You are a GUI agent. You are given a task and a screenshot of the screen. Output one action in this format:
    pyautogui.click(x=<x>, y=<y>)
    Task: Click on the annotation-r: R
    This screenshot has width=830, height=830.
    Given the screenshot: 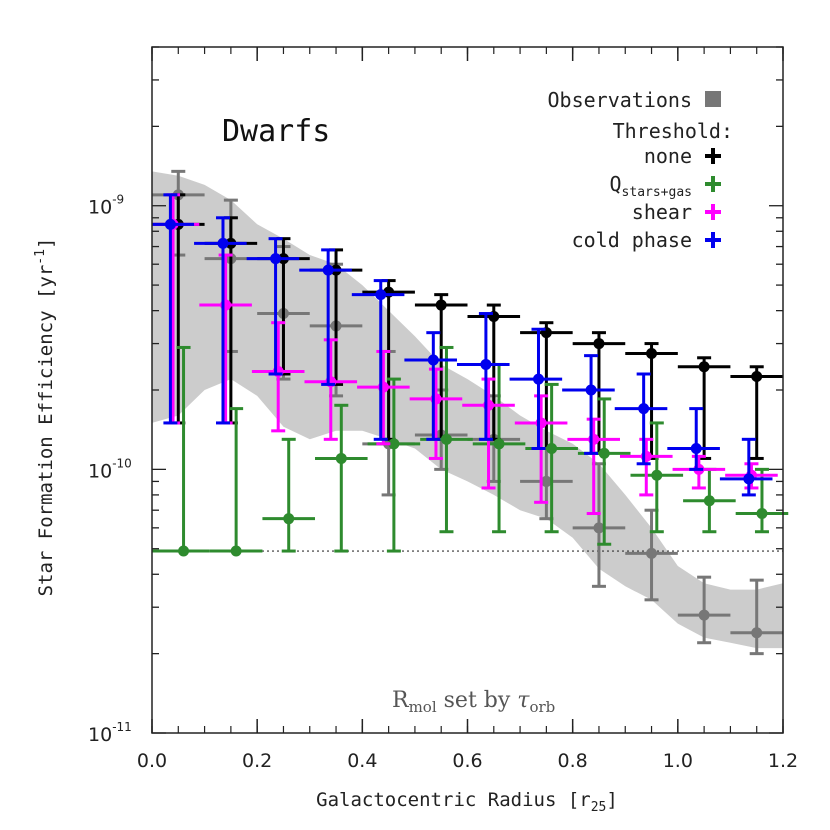 What is the action you would take?
    pyautogui.click(x=401, y=700)
    